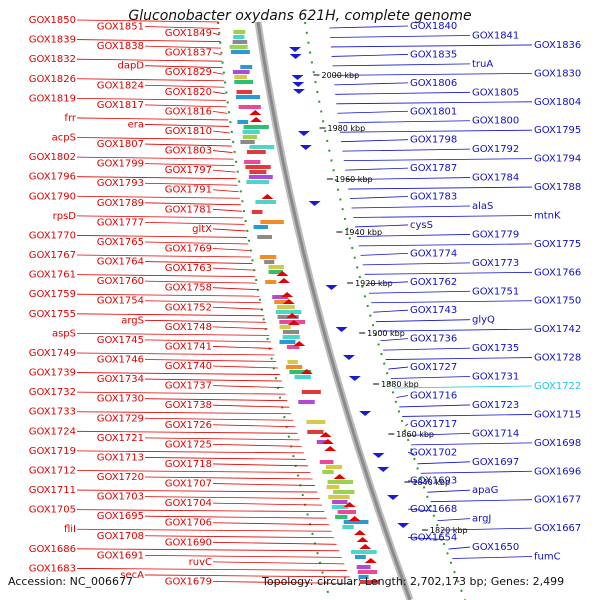 This screenshot has height=600, width=600. I want to click on gene-label-left: GOX1759, so click(52, 294).